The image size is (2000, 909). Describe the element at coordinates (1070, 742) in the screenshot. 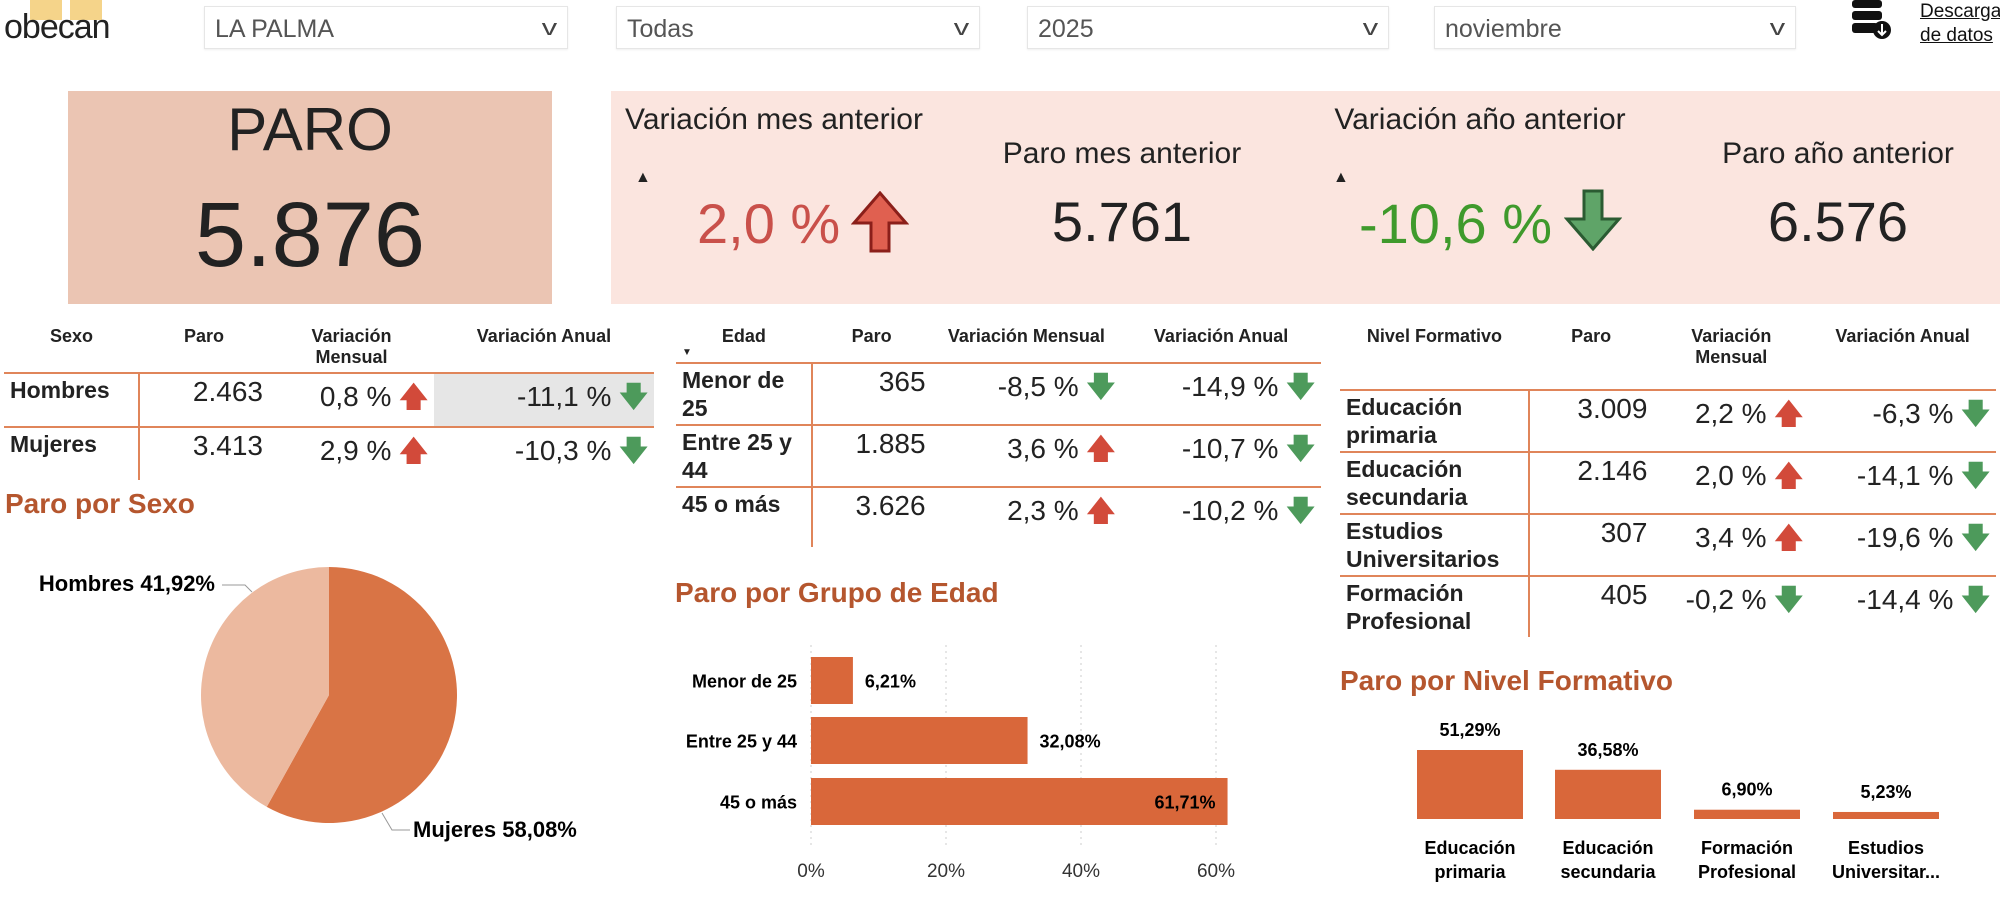

I see `data-label: 32,08%` at that location.